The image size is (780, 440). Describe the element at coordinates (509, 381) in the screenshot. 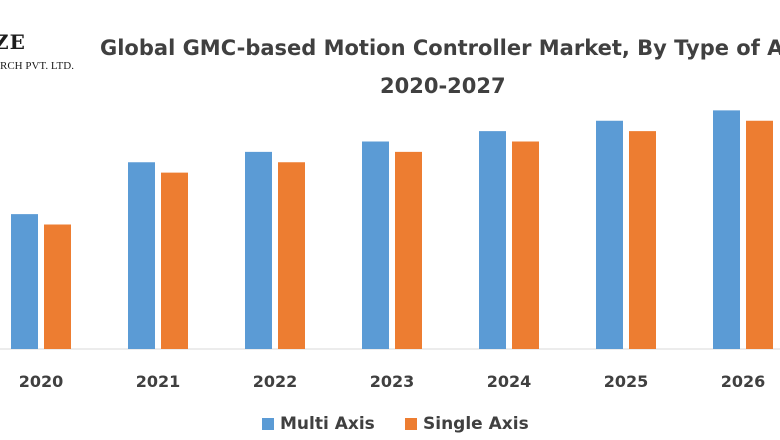

I see `x-tick-label-2024: 2024` at that location.